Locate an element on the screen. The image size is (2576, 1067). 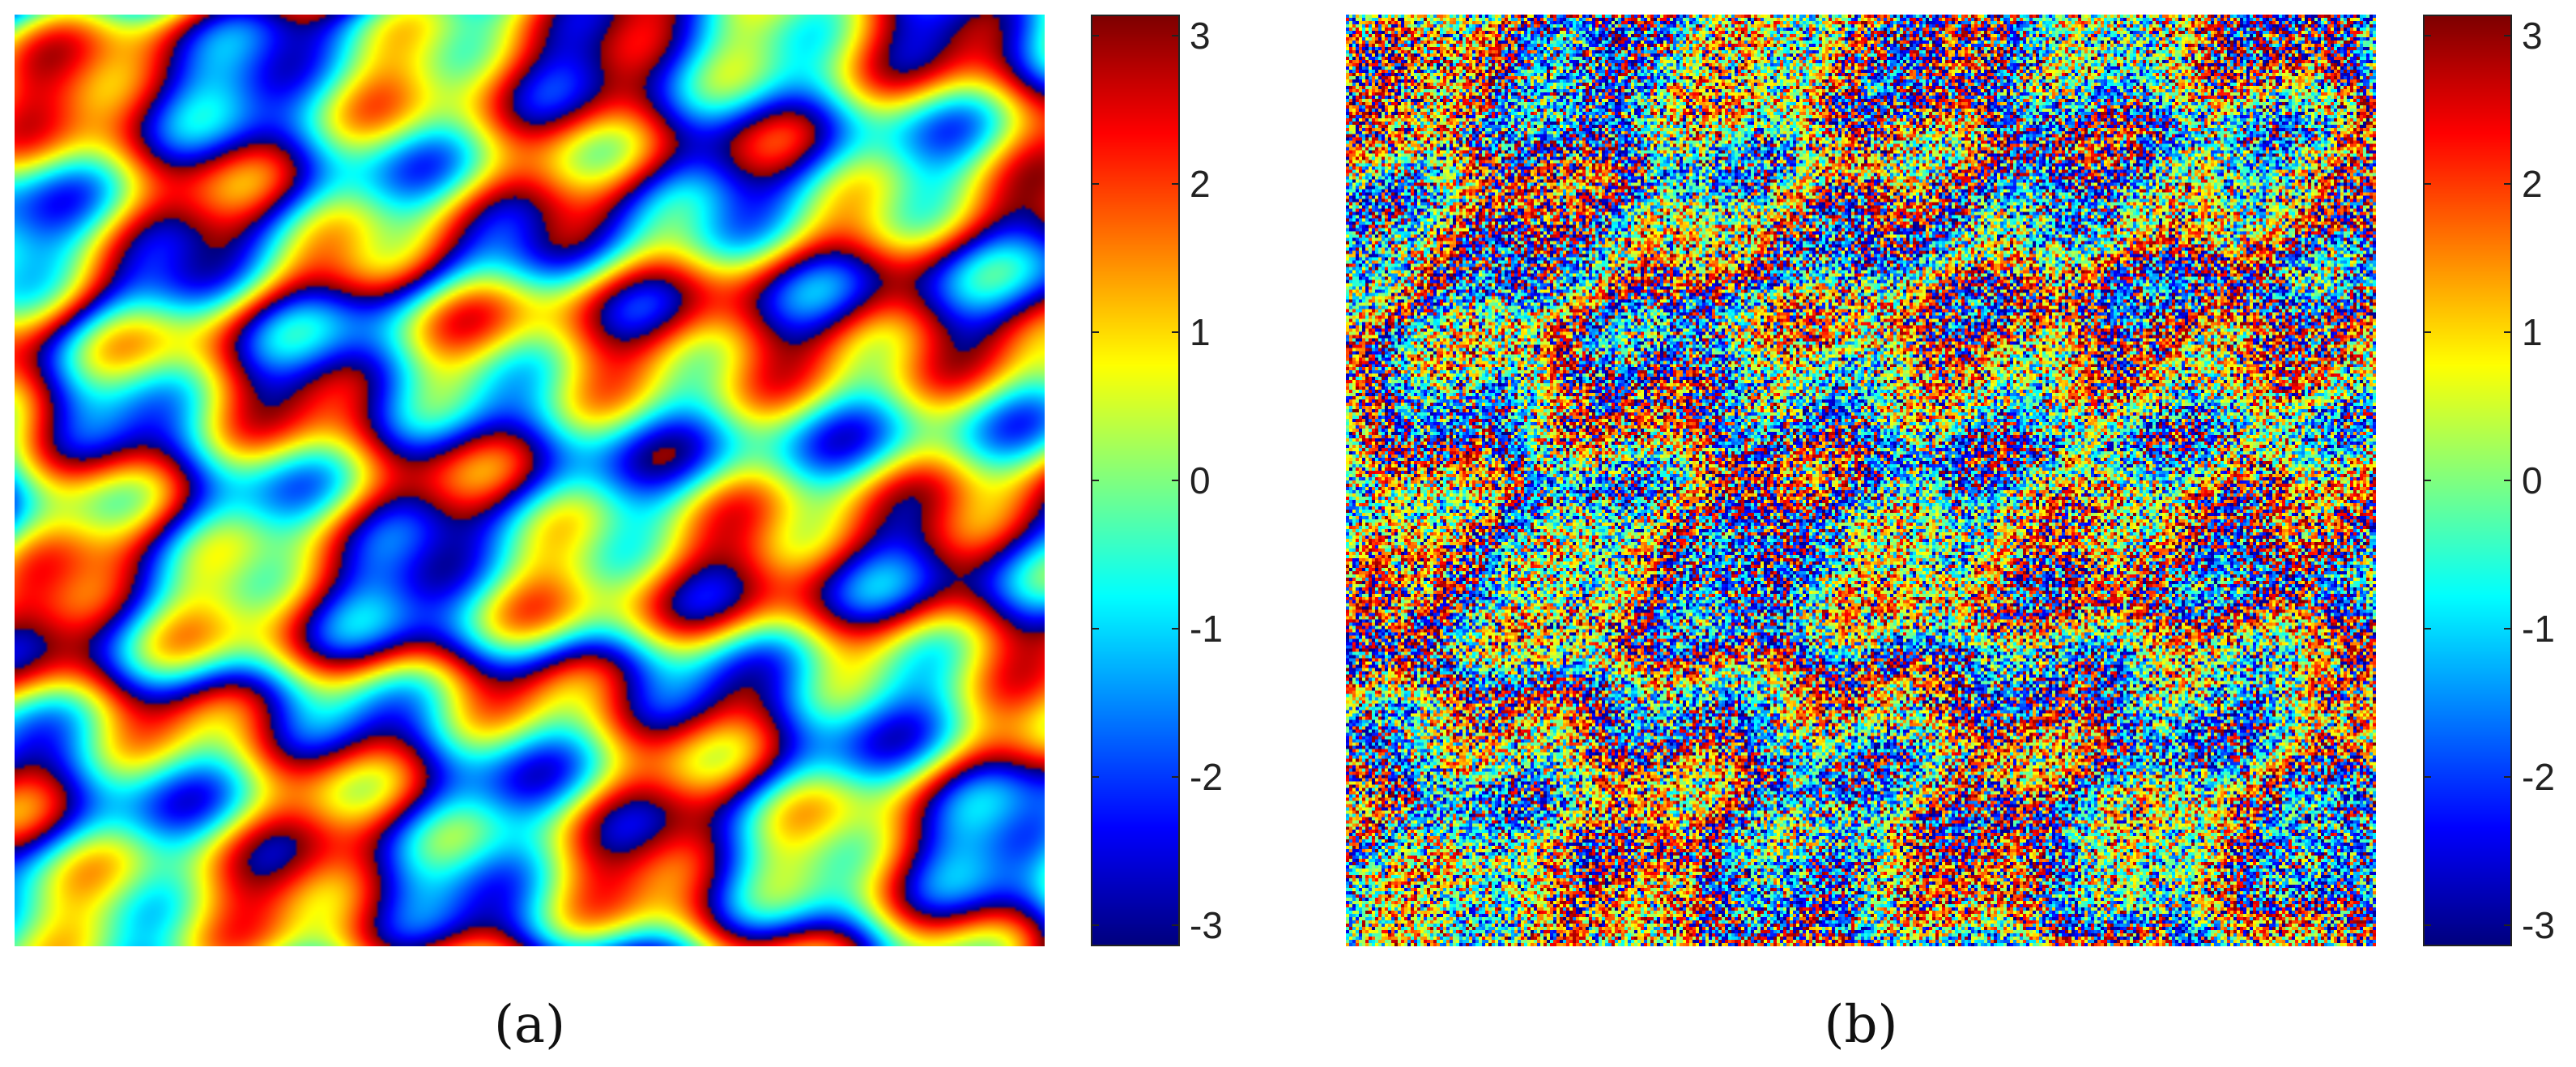
colorbar-gradient-b is located at coordinates (2467, 480).